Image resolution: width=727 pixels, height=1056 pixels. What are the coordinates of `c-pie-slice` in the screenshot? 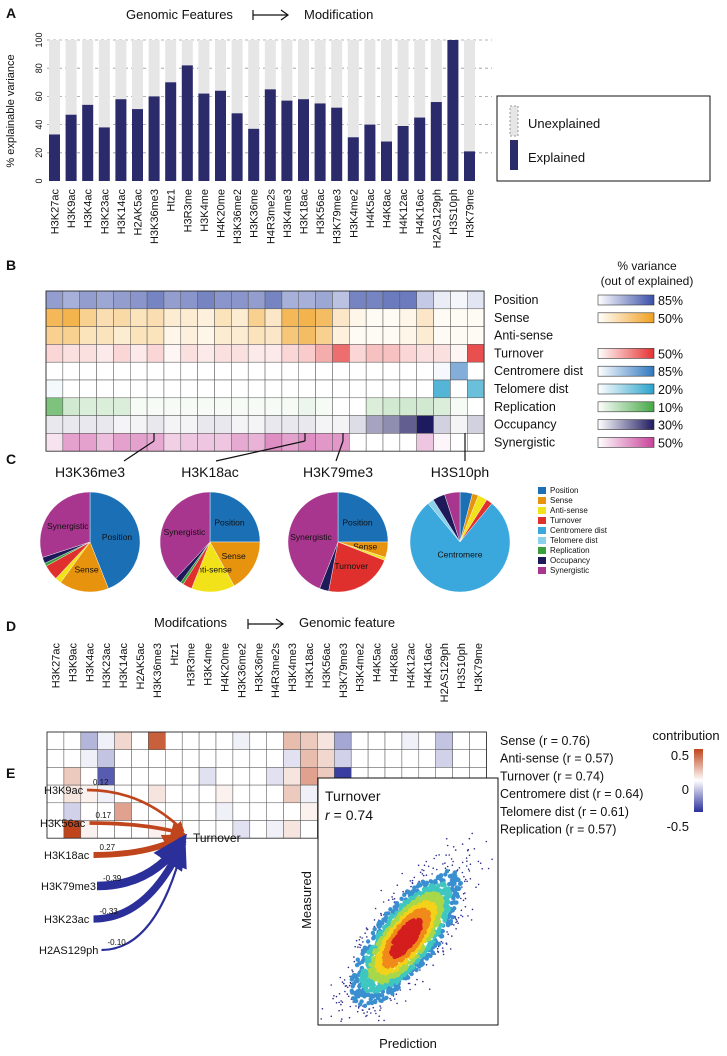 It's located at (363, 517).